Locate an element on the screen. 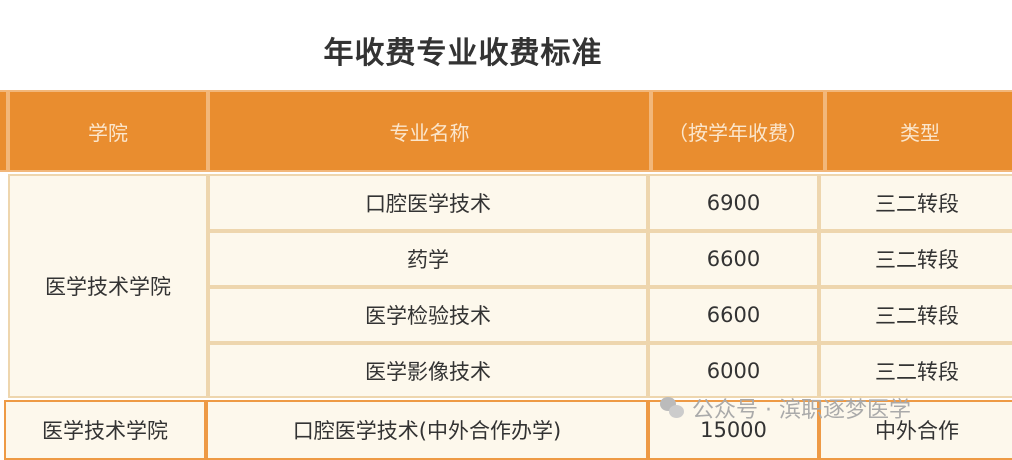 The width and height of the screenshot is (1012, 460). header-college: 学院 is located at coordinates (108, 131).